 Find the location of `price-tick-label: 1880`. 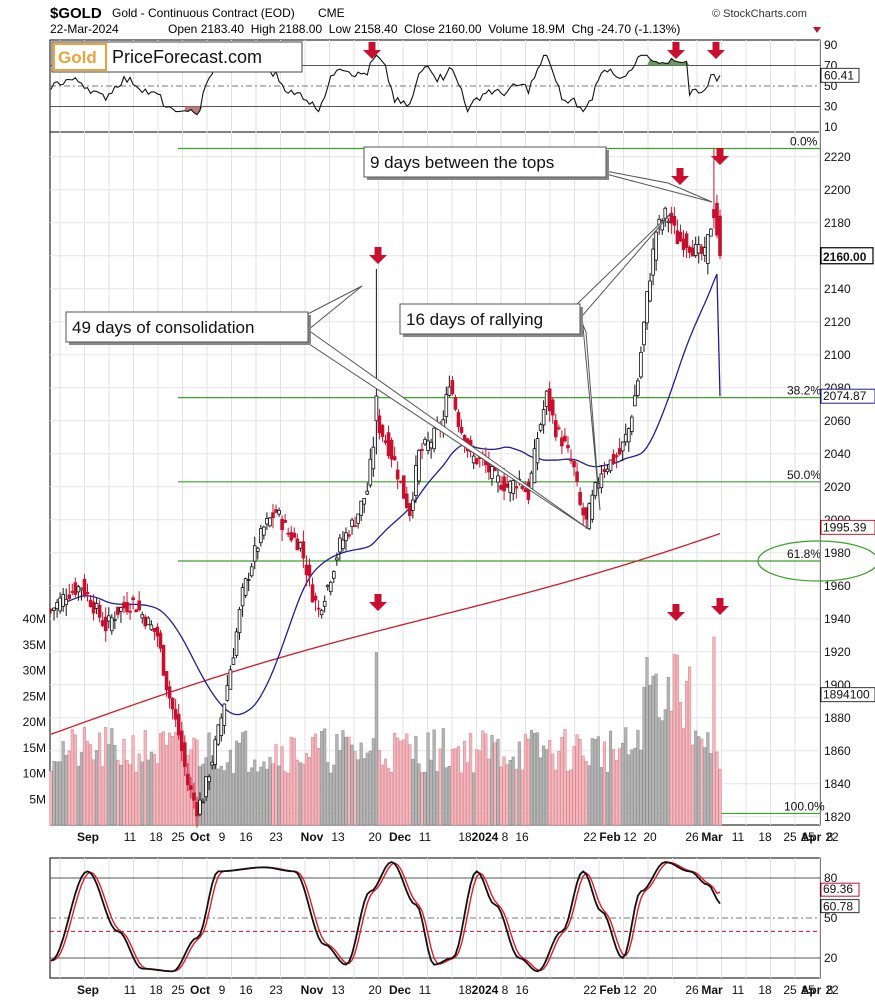

price-tick-label: 1880 is located at coordinates (837, 718).